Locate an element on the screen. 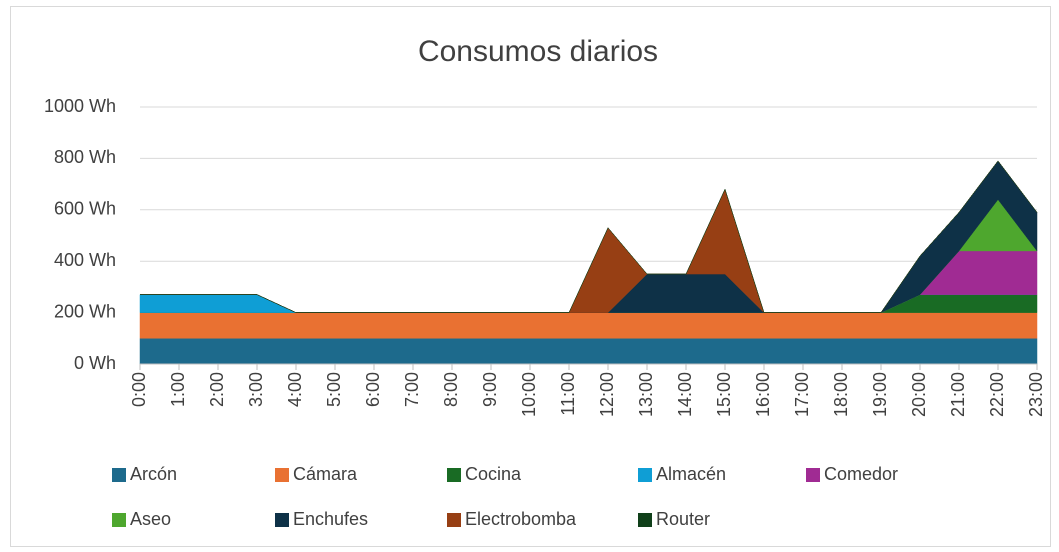 The image size is (1059, 552). x-tick-label: 3:00 is located at coordinates (256, 389).